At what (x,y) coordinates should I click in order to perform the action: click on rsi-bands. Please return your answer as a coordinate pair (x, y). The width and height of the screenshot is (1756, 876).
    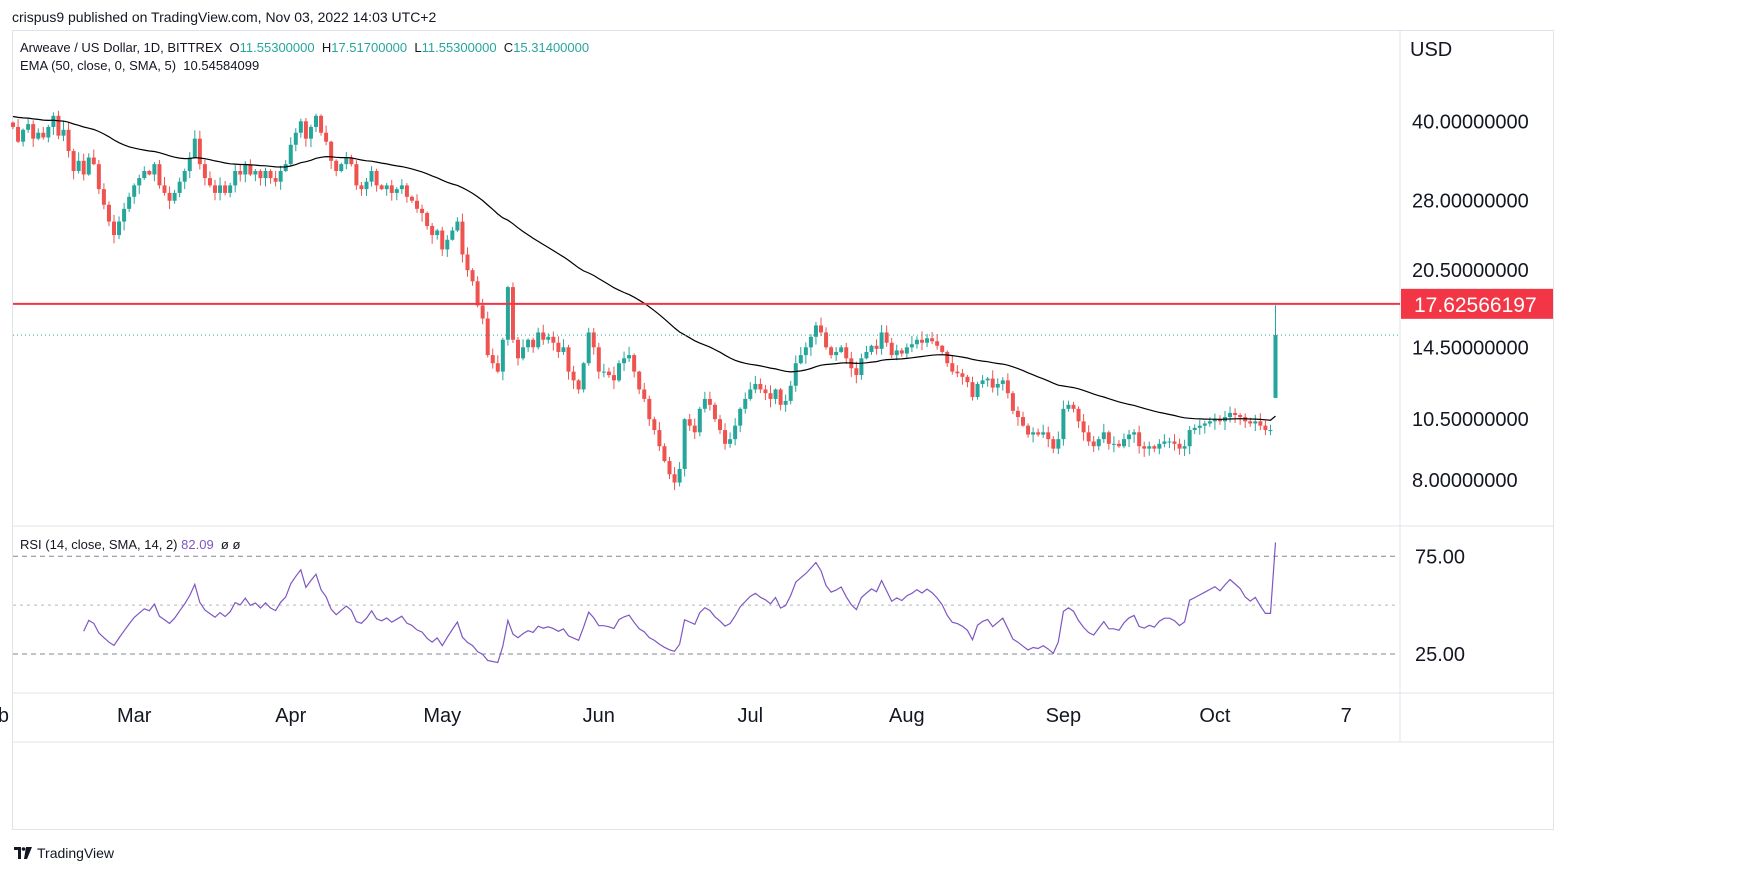
    Looking at the image, I should click on (706, 605).